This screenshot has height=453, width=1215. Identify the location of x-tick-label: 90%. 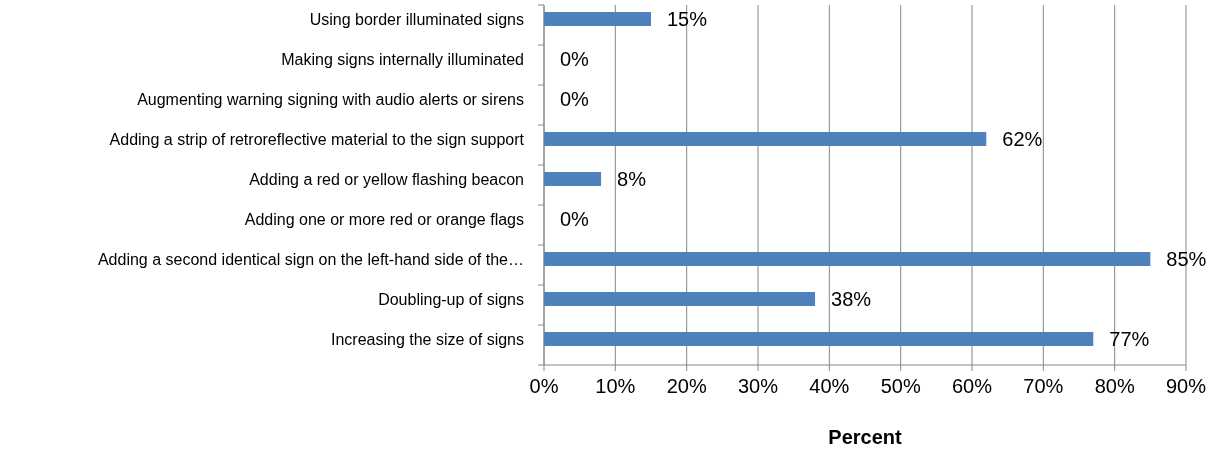
(1186, 386).